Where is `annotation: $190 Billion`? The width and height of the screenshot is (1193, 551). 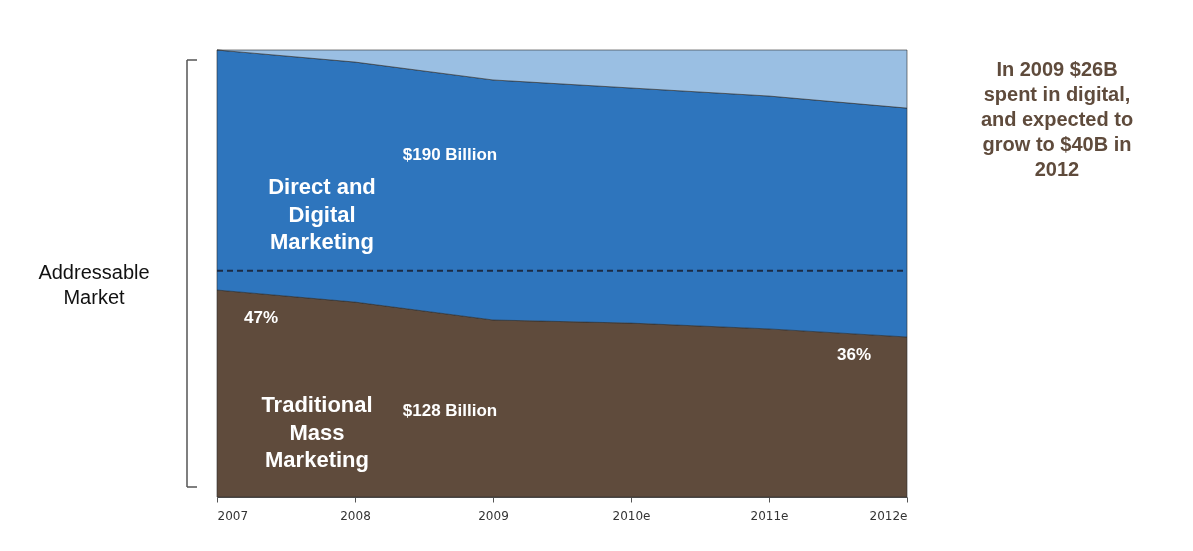
annotation: $190 Billion is located at coordinates (450, 154).